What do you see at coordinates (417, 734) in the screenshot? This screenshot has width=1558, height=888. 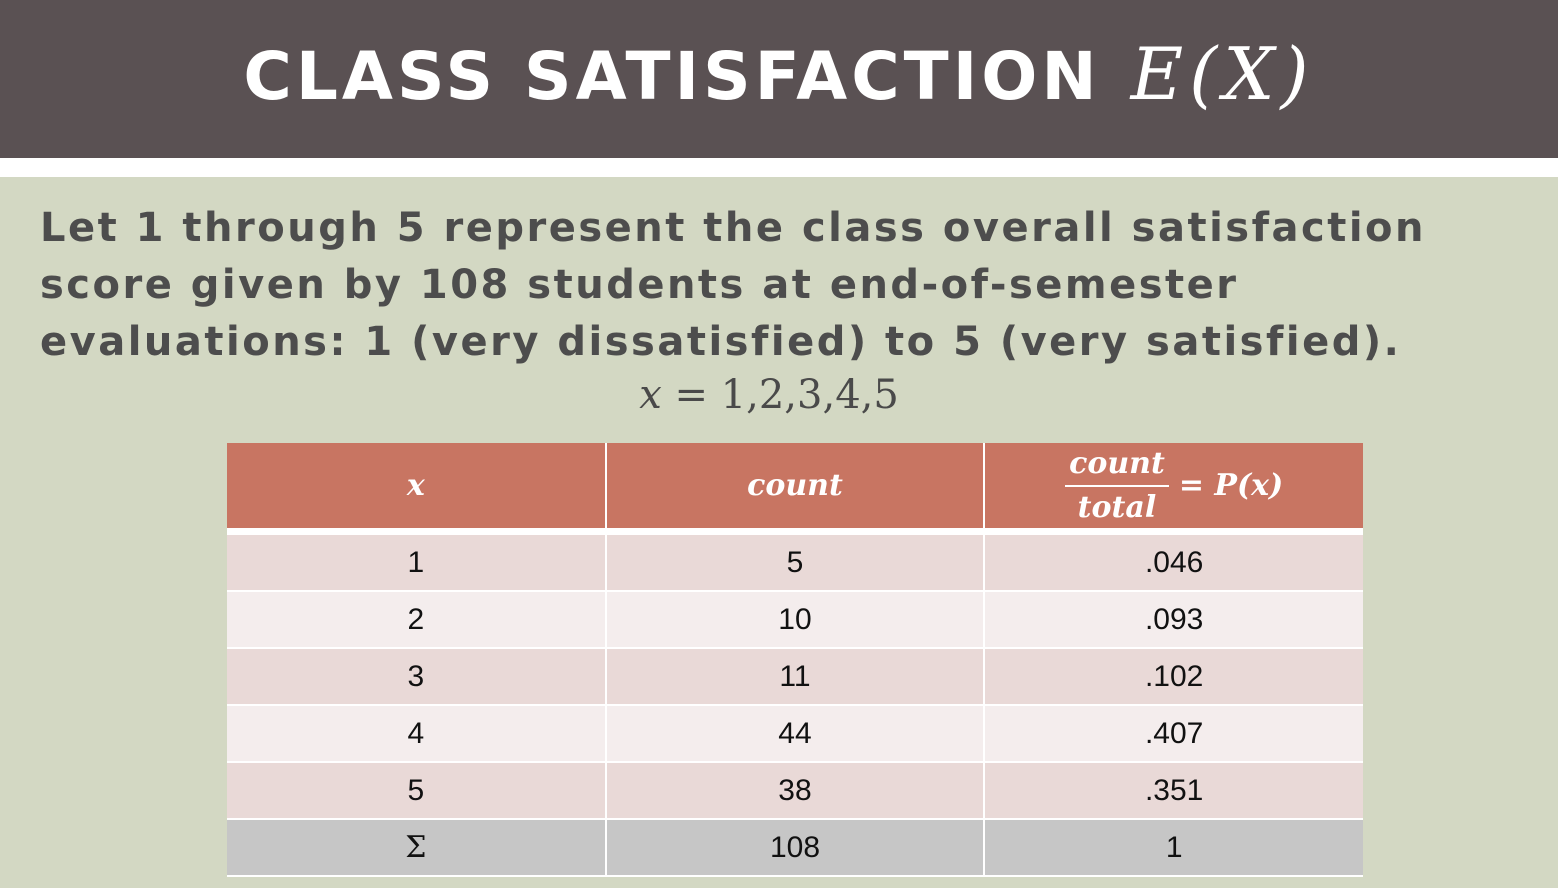 I see `cell-x: 4` at bounding box center [417, 734].